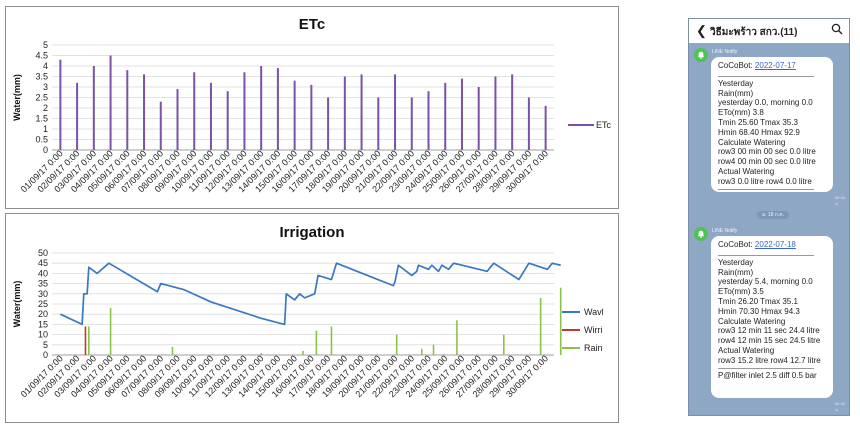 Image resolution: width=860 pixels, height=424 pixels. I want to click on legend-label: Wirri, so click(593, 330).